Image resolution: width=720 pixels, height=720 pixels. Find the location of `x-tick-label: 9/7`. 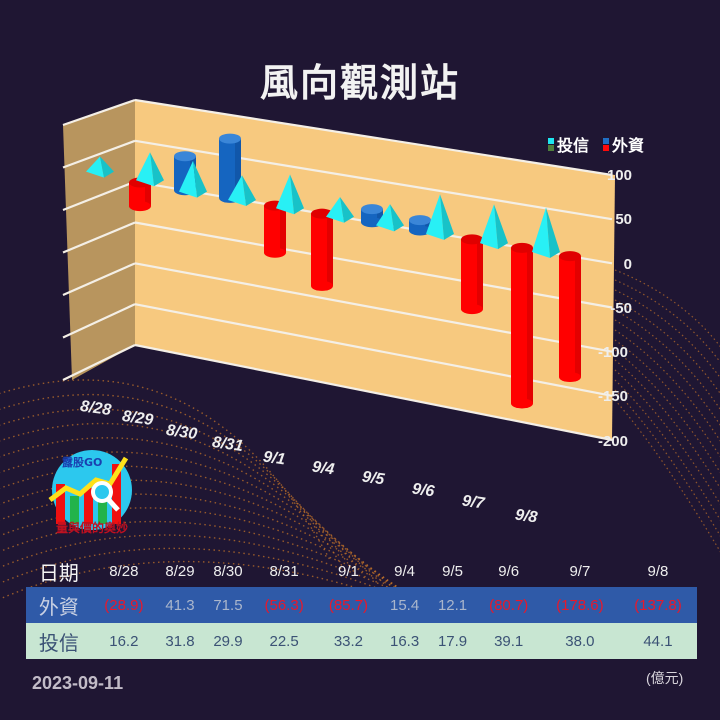

x-tick-label: 9/7 is located at coordinates (473, 502).